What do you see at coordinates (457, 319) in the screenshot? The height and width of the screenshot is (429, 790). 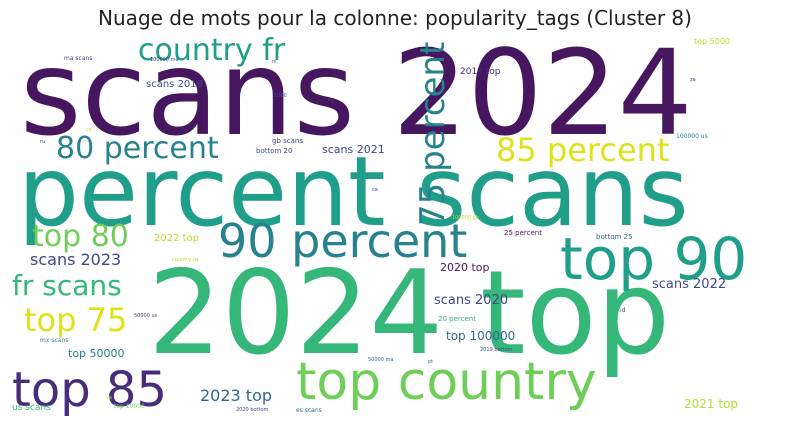 I see `word-20-percent: 20 percent` at bounding box center [457, 319].